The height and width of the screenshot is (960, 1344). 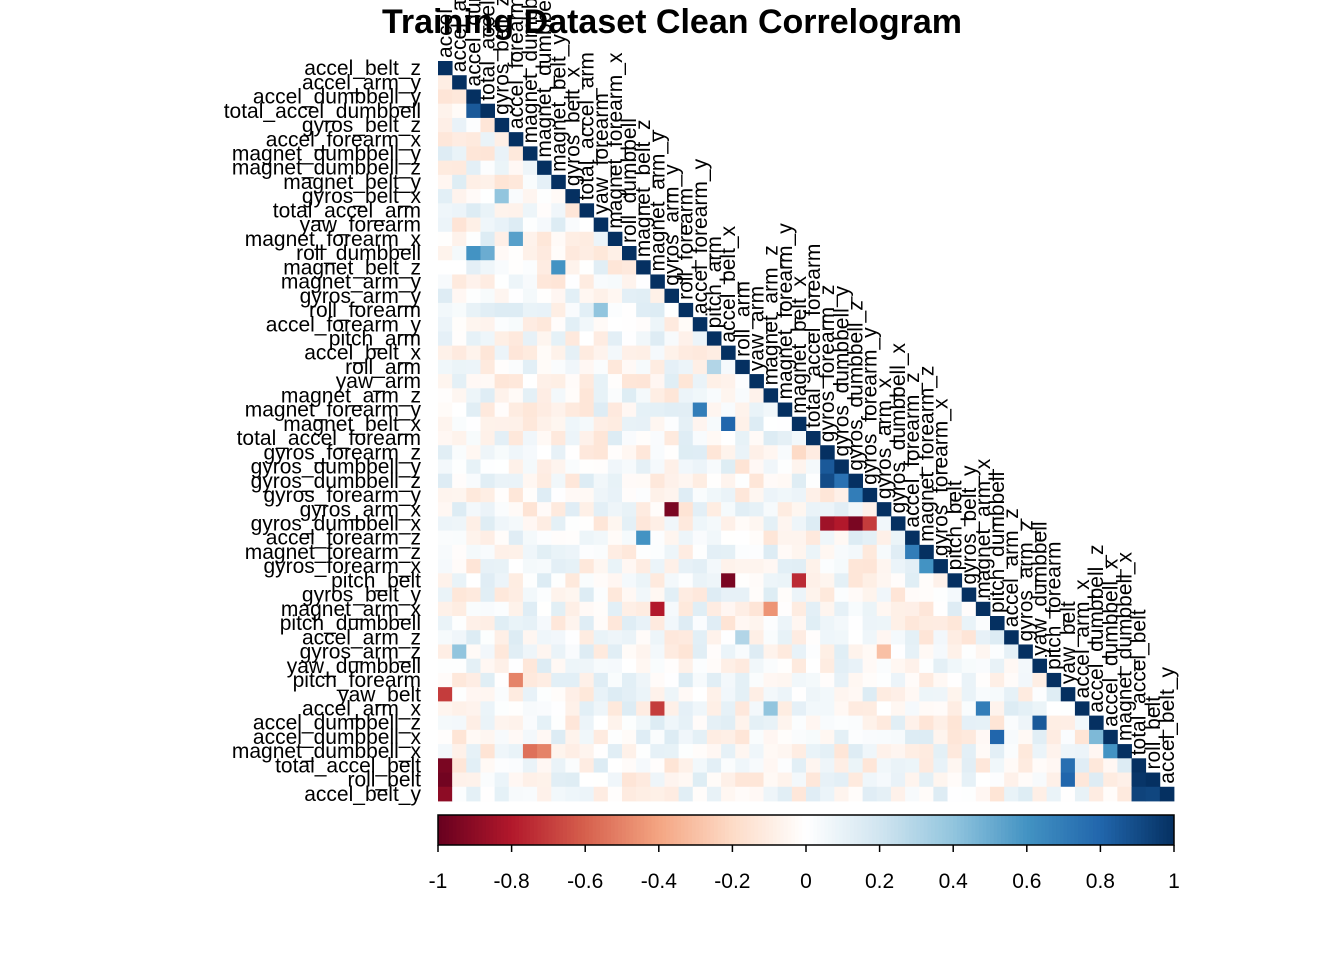 I want to click on column-label: accel_arm_x, so click(x=1082, y=639).